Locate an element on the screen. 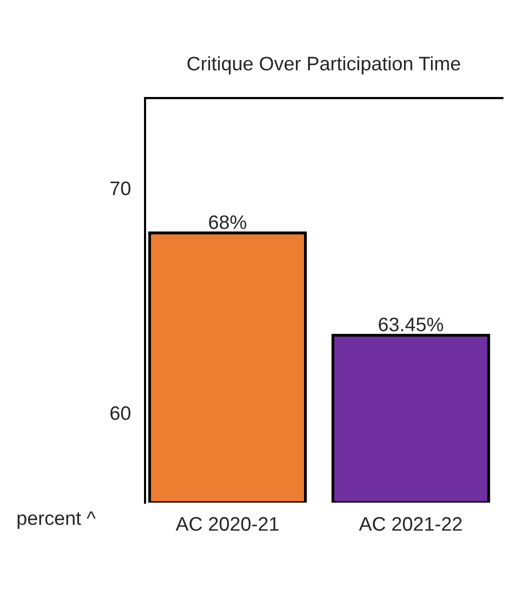 Image resolution: width=518 pixels, height=613 pixels. y-tick-label: 60 is located at coordinates (120, 413).